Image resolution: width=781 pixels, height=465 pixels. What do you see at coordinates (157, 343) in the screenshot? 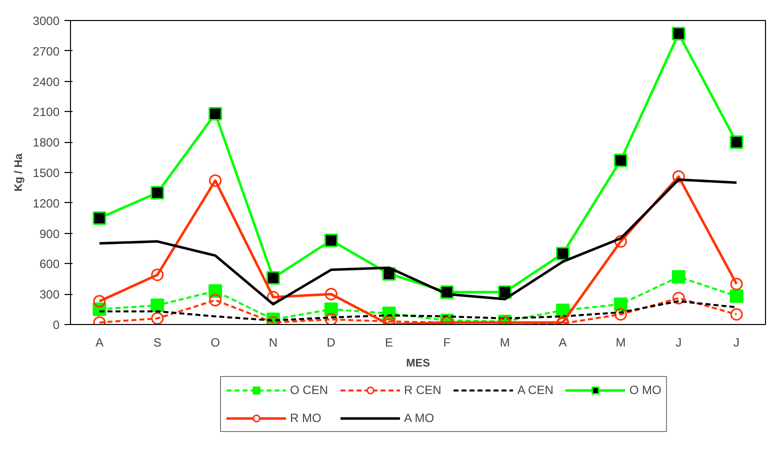
I see `x-tick-label: S` at bounding box center [157, 343].